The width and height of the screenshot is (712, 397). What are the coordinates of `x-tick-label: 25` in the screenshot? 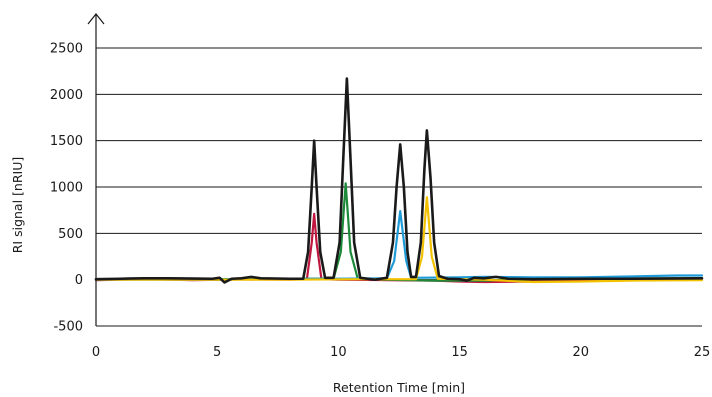 It's located at (702, 352).